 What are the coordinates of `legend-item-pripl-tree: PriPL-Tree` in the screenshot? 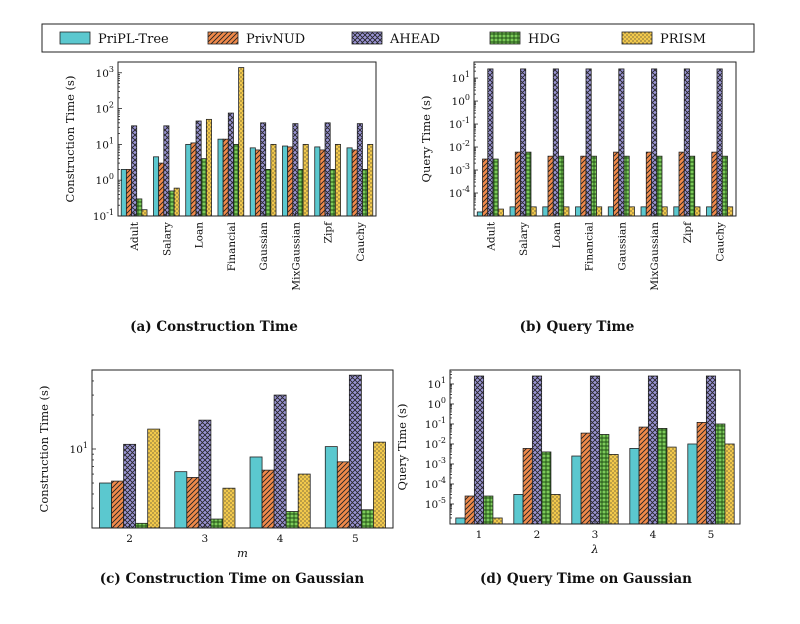 It's located at (114, 39).